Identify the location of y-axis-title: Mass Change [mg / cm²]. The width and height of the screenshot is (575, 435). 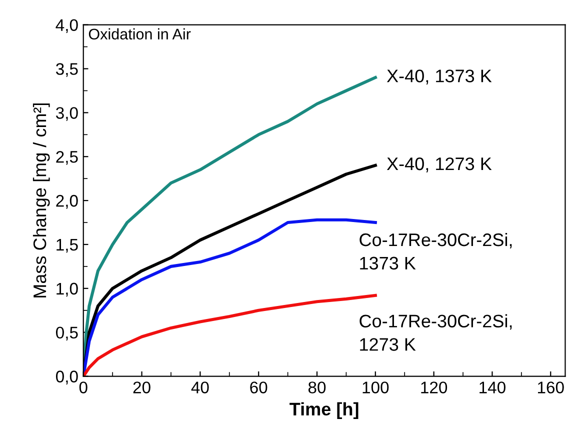
(41, 200).